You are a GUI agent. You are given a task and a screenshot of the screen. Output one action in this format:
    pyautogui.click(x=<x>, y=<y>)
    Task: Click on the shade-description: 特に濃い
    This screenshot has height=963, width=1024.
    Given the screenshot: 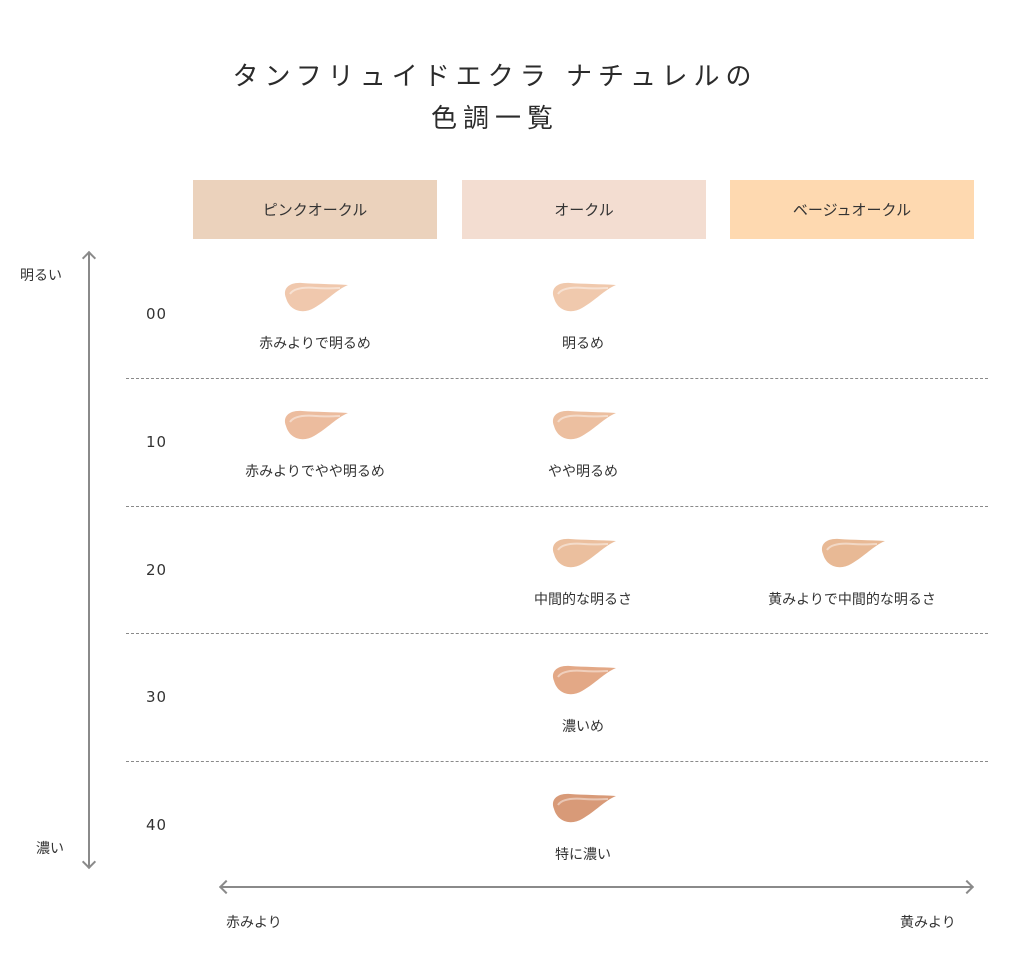 What is the action you would take?
    pyautogui.click(x=583, y=855)
    